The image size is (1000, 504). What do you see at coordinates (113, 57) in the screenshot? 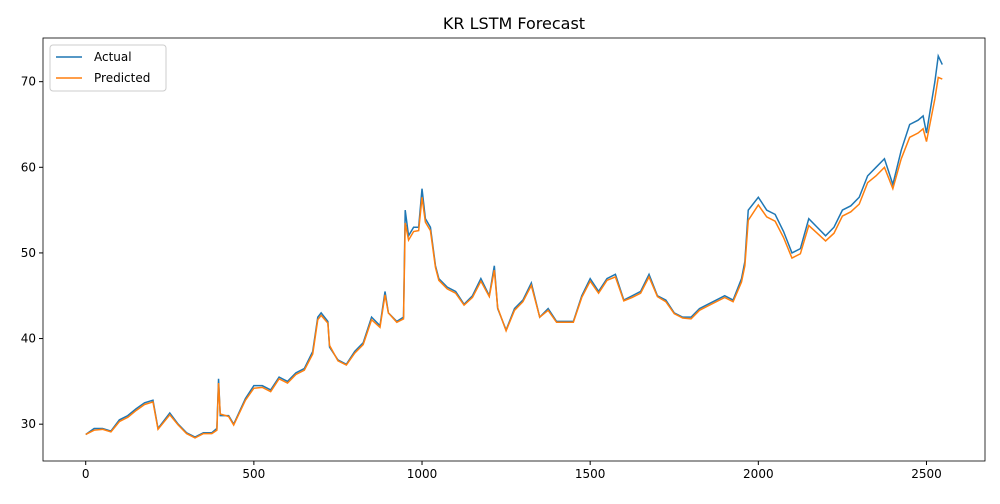
I see `legend-label: Actual` at bounding box center [113, 57].